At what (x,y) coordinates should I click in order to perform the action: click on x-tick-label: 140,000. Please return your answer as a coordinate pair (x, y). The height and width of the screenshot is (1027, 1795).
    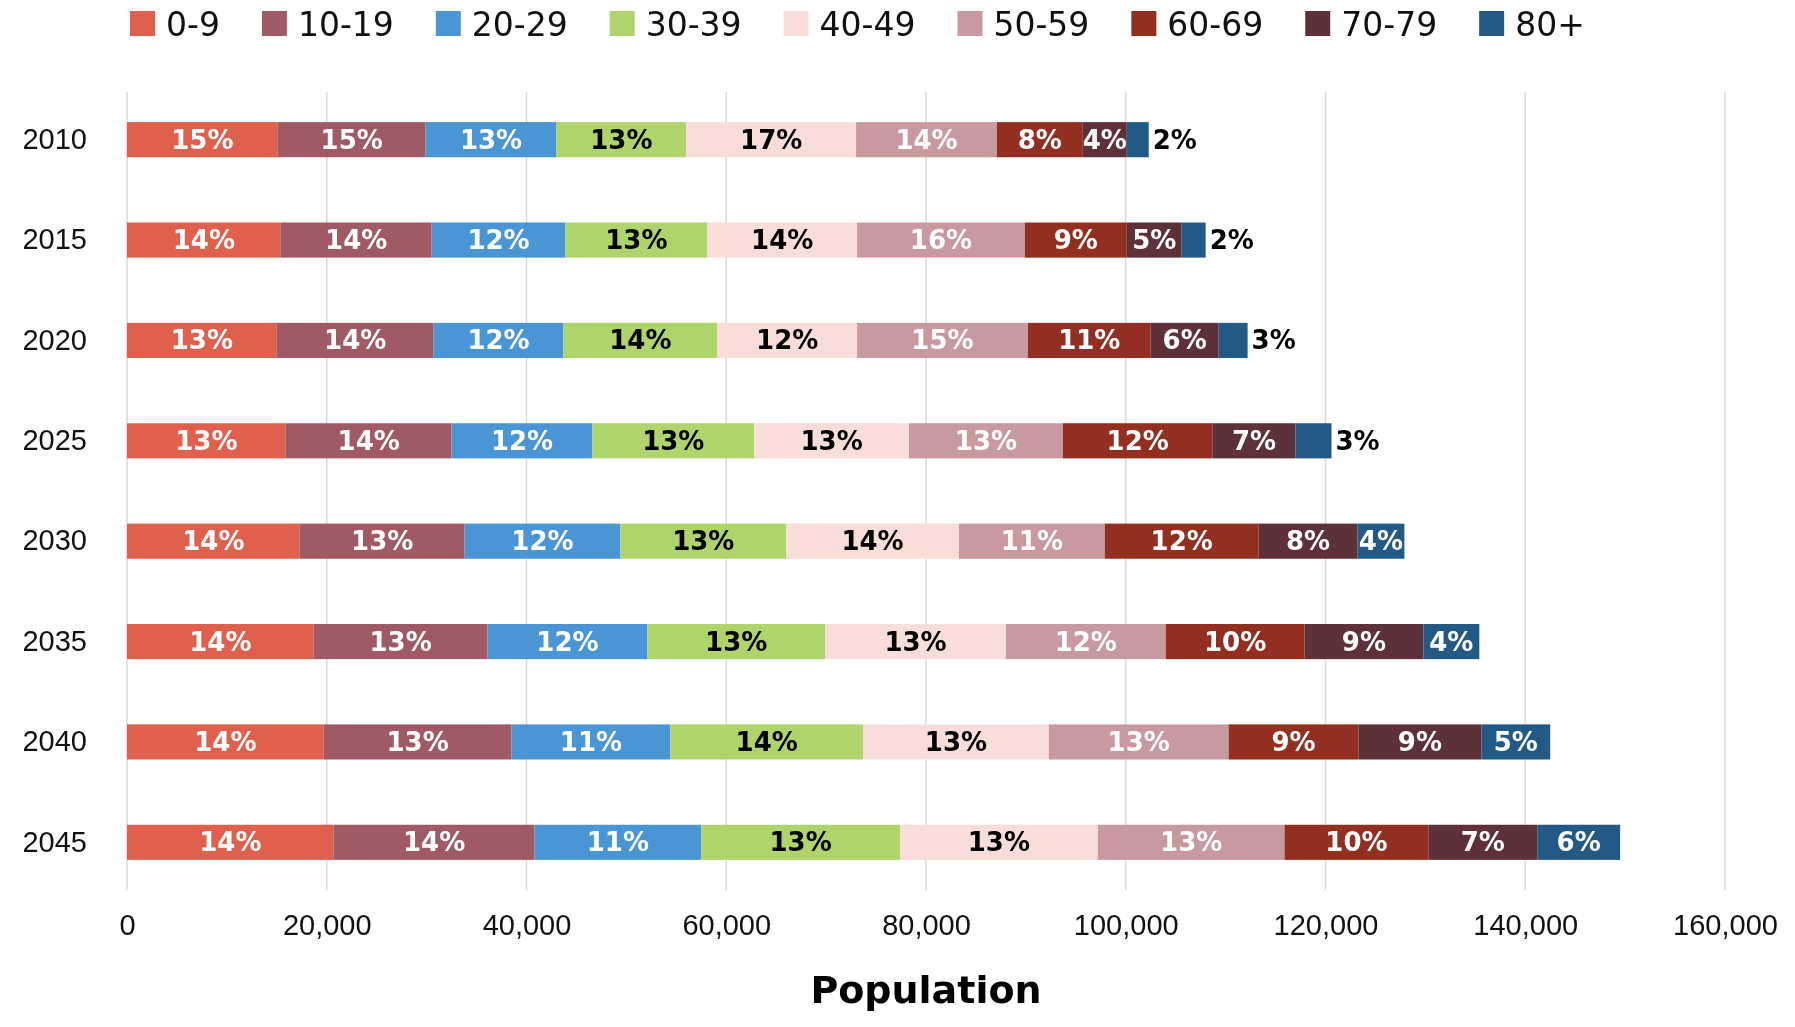
    Looking at the image, I should click on (1526, 924).